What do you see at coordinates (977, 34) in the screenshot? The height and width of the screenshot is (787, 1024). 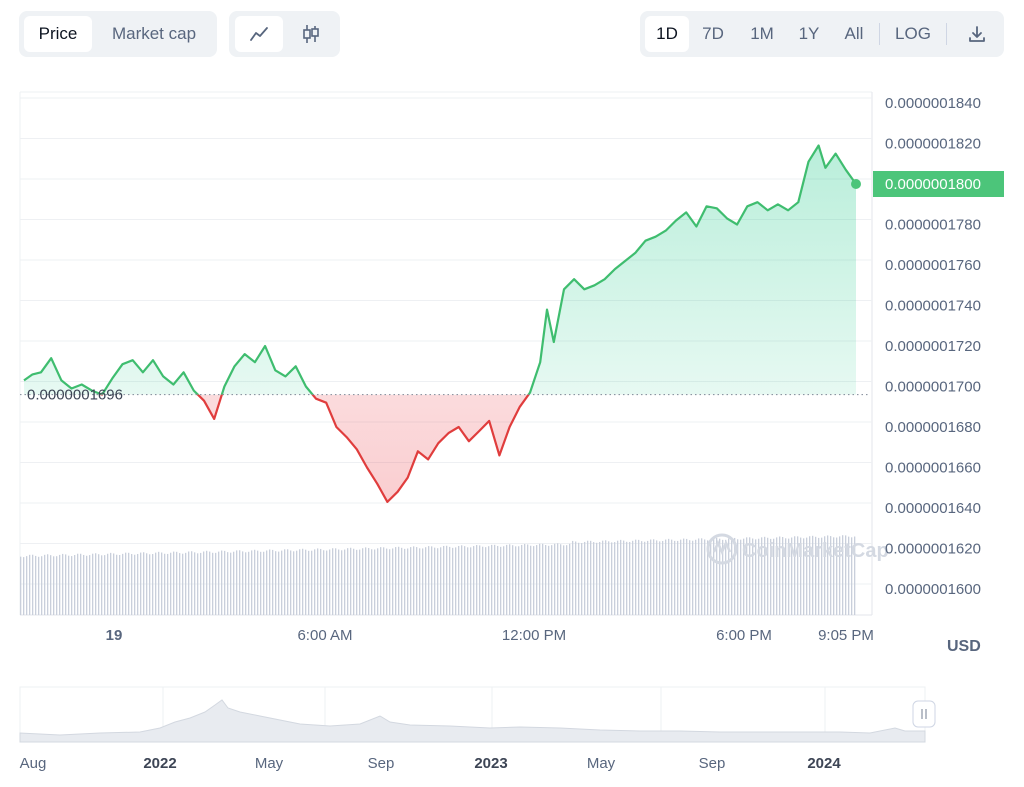 I see `download-button` at bounding box center [977, 34].